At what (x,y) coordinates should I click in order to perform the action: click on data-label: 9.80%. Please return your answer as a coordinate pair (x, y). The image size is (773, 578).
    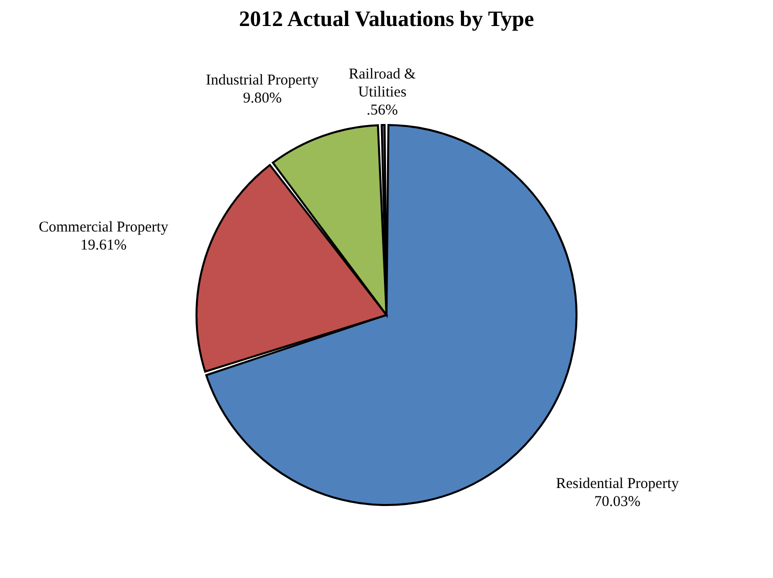
    Looking at the image, I should click on (262, 98).